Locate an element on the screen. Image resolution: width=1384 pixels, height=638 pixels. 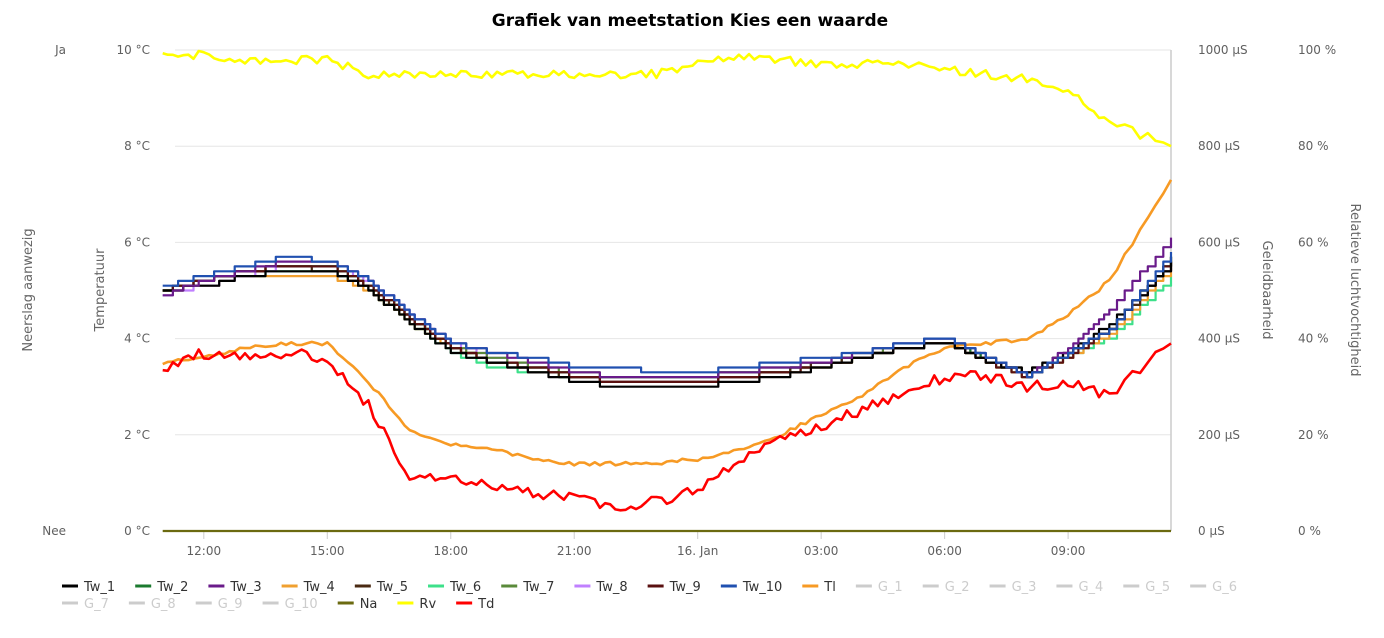
humidity-tick-label: 0 % is located at coordinates (1309, 531).